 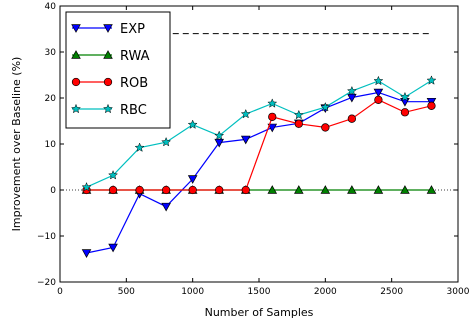 I want to click on legend-entry-rbc: RBC, so click(x=108, y=110).